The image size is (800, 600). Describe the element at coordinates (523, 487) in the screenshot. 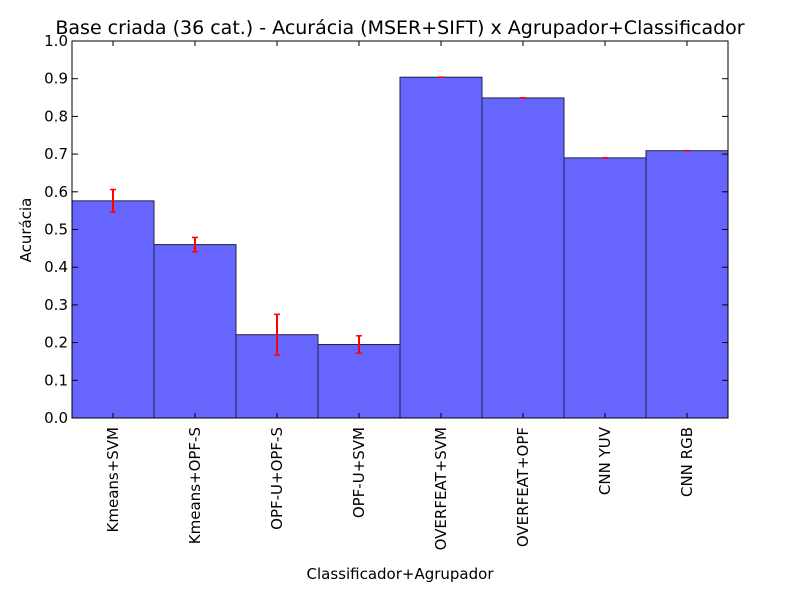

I see `x-tick-label: OVERFEAT+OPF` at that location.